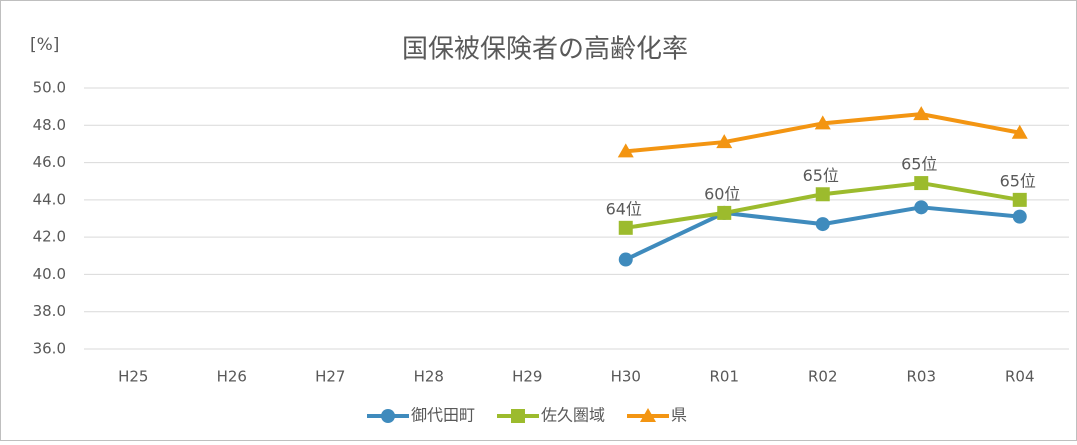 The height and width of the screenshot is (445, 1077). I want to click on y-tick-label: 36.0, so click(49, 349).